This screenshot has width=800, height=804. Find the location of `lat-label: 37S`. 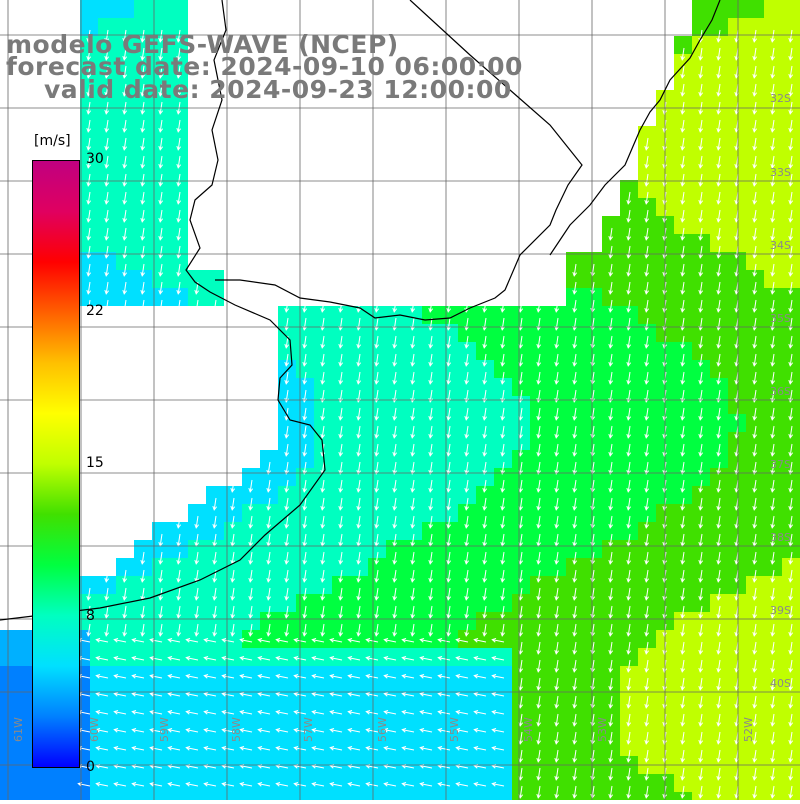

lat-label: 37S is located at coordinates (780, 464).